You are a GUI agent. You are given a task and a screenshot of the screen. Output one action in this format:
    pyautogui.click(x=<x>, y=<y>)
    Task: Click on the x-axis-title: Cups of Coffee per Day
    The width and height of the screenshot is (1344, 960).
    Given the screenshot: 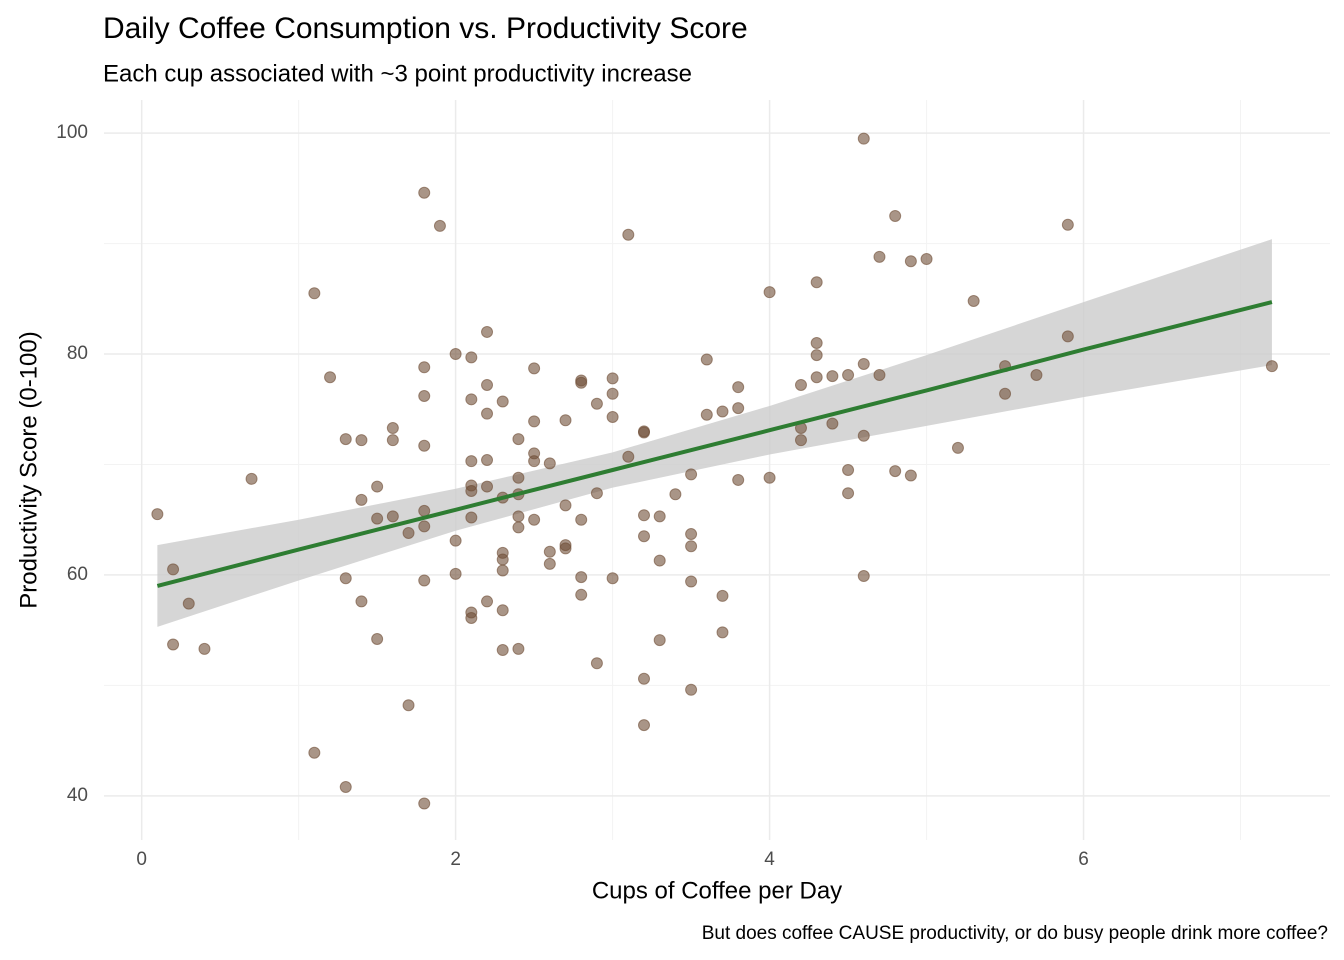 What is the action you would take?
    pyautogui.click(x=717, y=890)
    